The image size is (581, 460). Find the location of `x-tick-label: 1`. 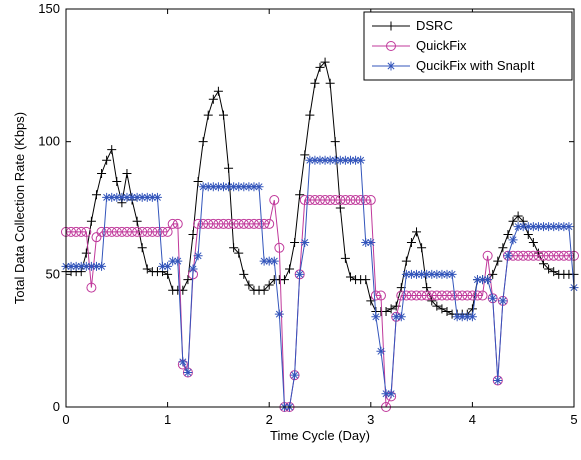

x-tick-label: 1 is located at coordinates (167, 419).